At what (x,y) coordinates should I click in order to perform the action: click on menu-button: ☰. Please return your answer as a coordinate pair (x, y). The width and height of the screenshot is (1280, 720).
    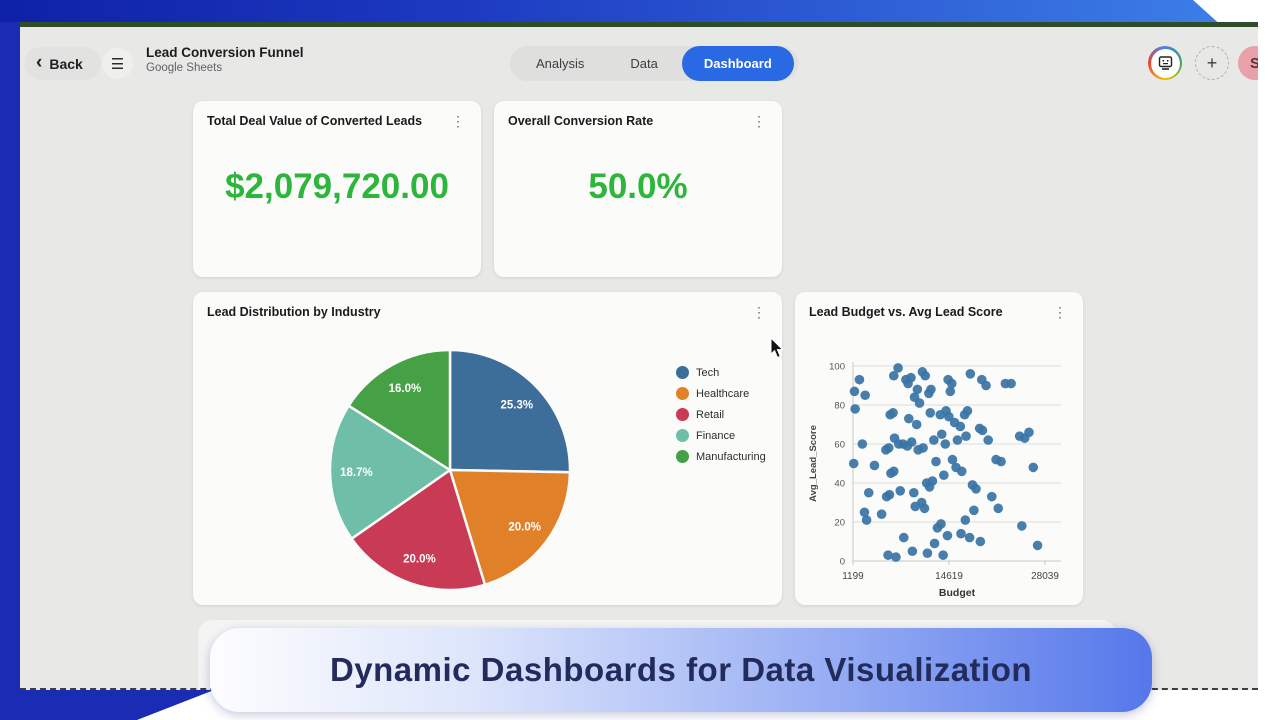
    Looking at the image, I should click on (117, 63).